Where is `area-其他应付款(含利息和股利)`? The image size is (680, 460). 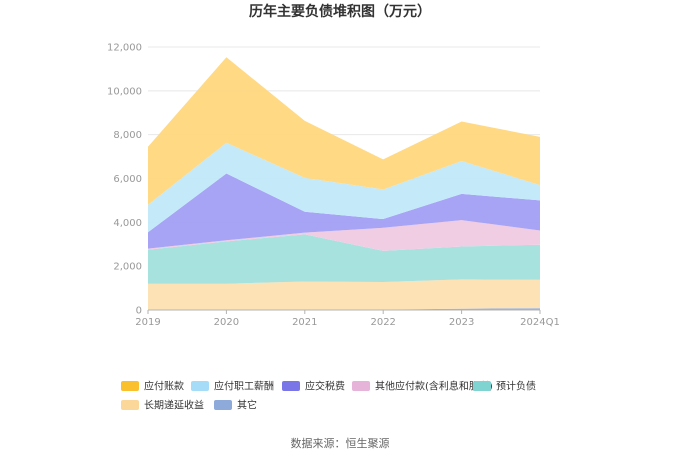
area-其他应付款(含利息和股利) is located at coordinates (344, 235).